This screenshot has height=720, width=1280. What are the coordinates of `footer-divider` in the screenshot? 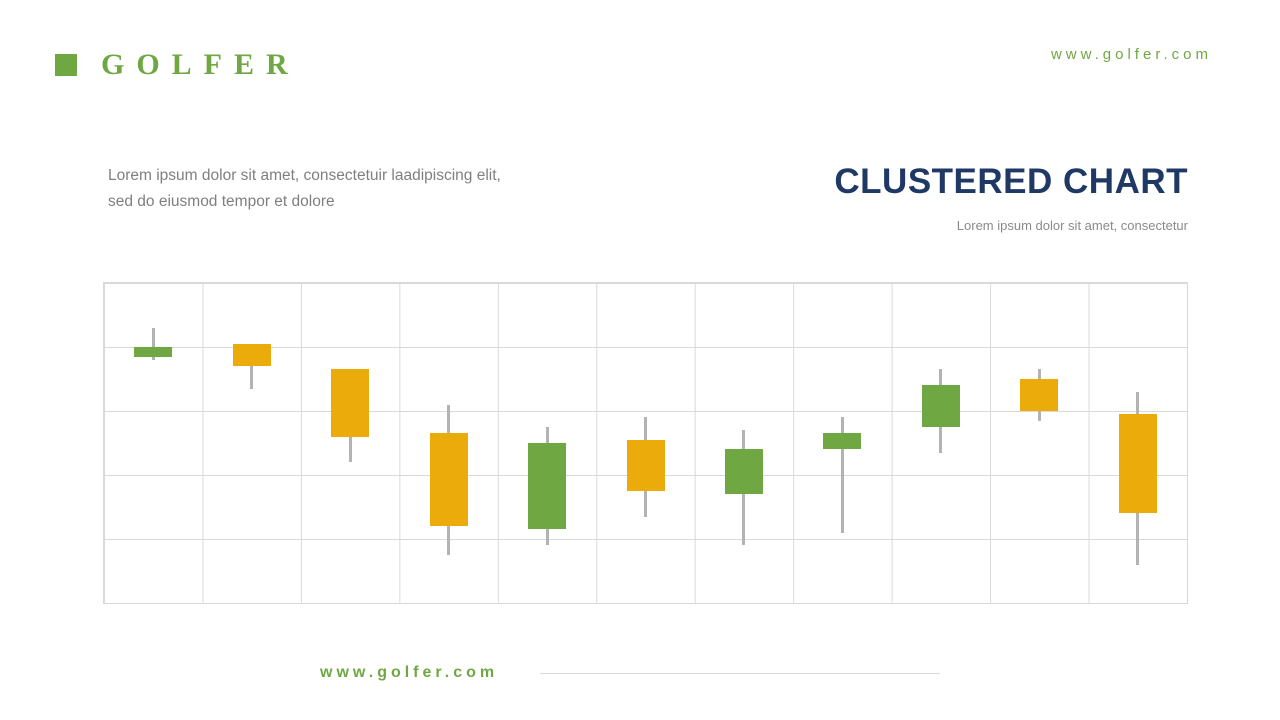 It's located at (740, 673).